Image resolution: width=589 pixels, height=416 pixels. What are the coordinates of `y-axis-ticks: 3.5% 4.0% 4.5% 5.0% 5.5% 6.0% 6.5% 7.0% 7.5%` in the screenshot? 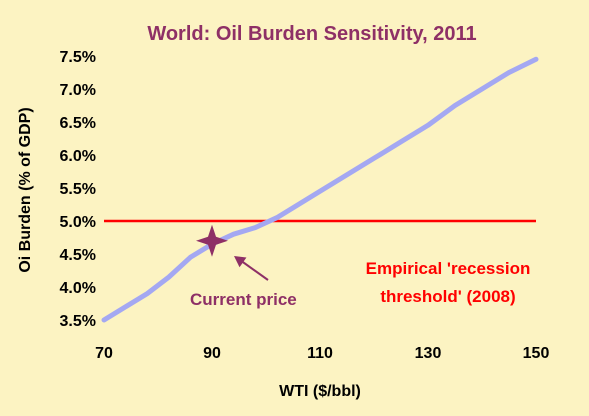 It's located at (78, 189).